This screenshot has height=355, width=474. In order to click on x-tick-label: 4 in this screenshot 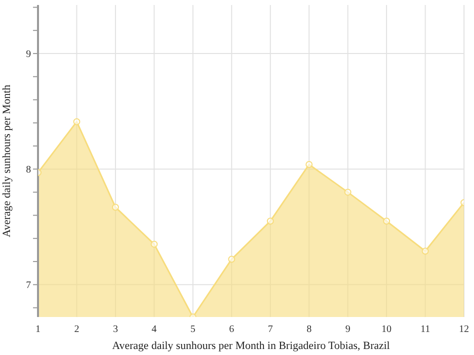, I will do `click(154, 330)`.